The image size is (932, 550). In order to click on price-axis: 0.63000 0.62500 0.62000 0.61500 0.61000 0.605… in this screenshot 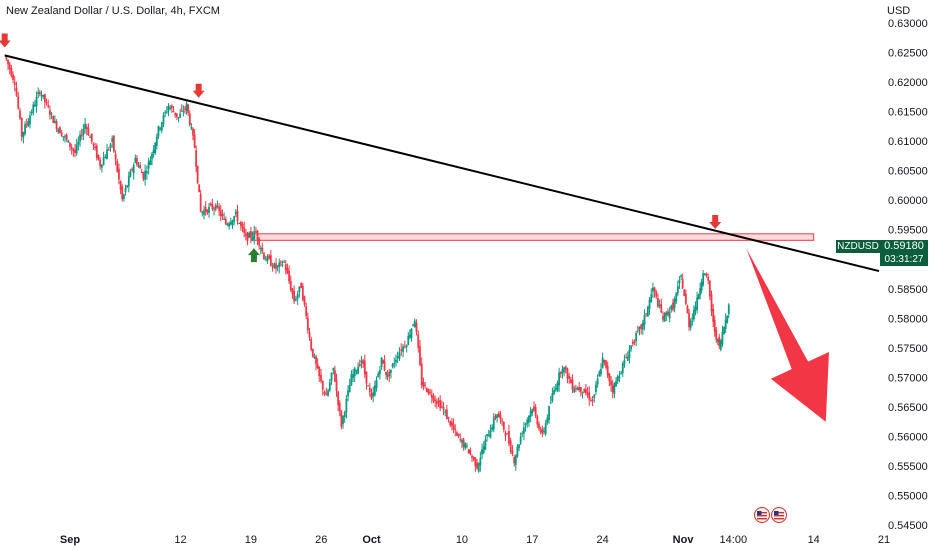, I will do `click(908, 275)`.